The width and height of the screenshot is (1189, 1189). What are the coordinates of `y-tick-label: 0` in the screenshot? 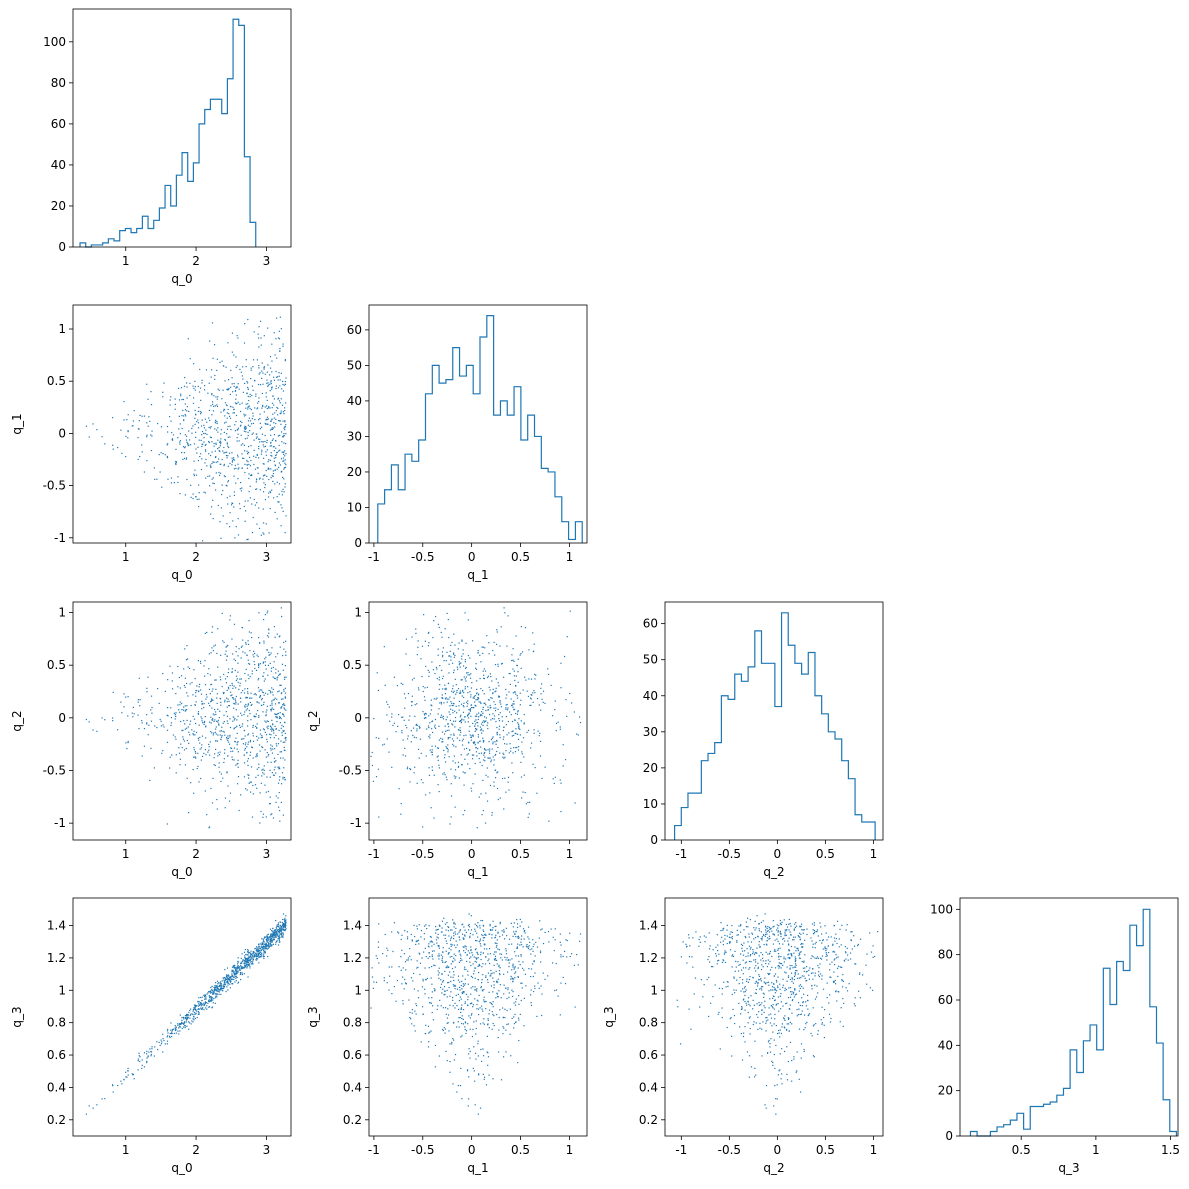 It's located at (62, 247).